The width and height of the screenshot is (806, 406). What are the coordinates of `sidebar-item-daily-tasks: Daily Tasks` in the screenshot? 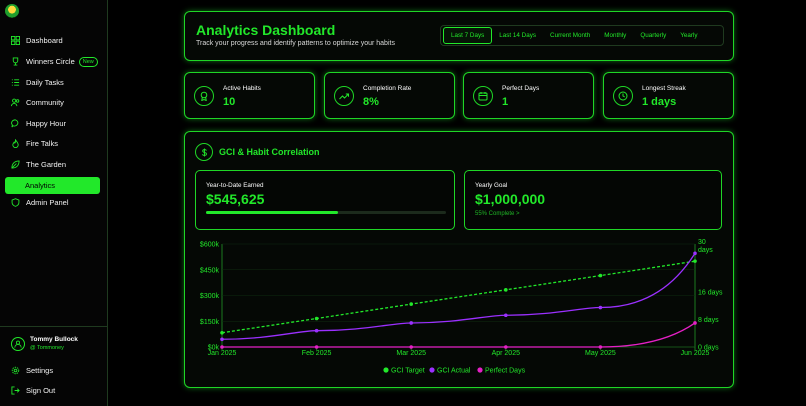 It's located at (52, 82).